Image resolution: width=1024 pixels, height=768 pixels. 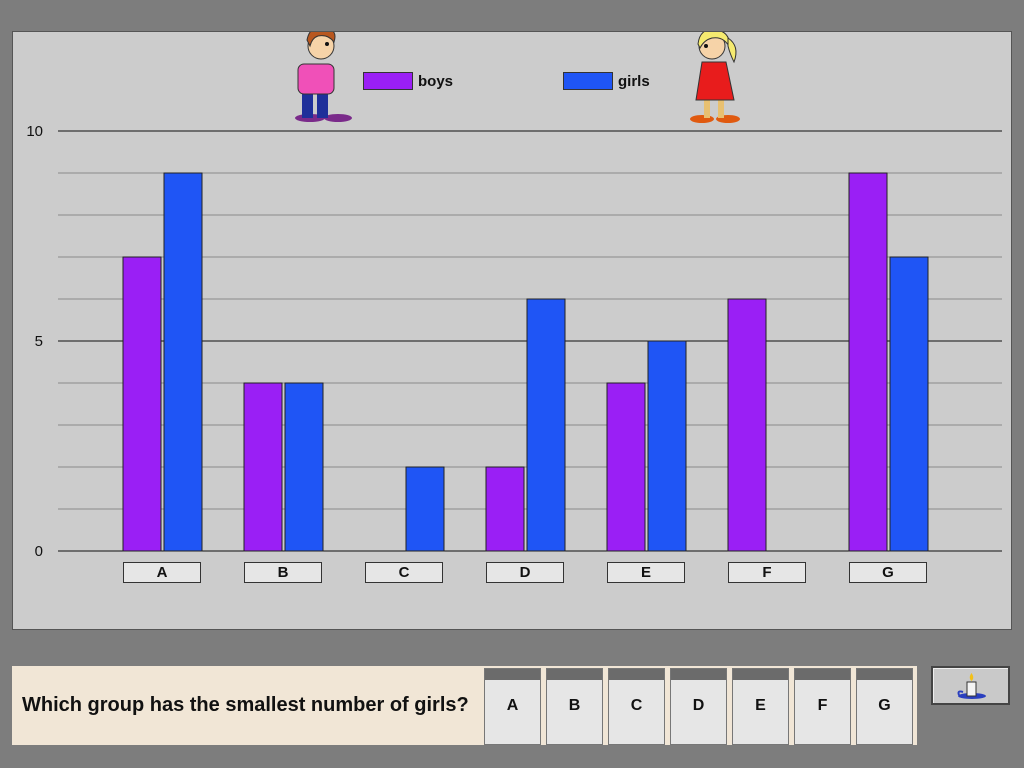 What do you see at coordinates (715, 77) in the screenshot?
I see `girl-figure` at bounding box center [715, 77].